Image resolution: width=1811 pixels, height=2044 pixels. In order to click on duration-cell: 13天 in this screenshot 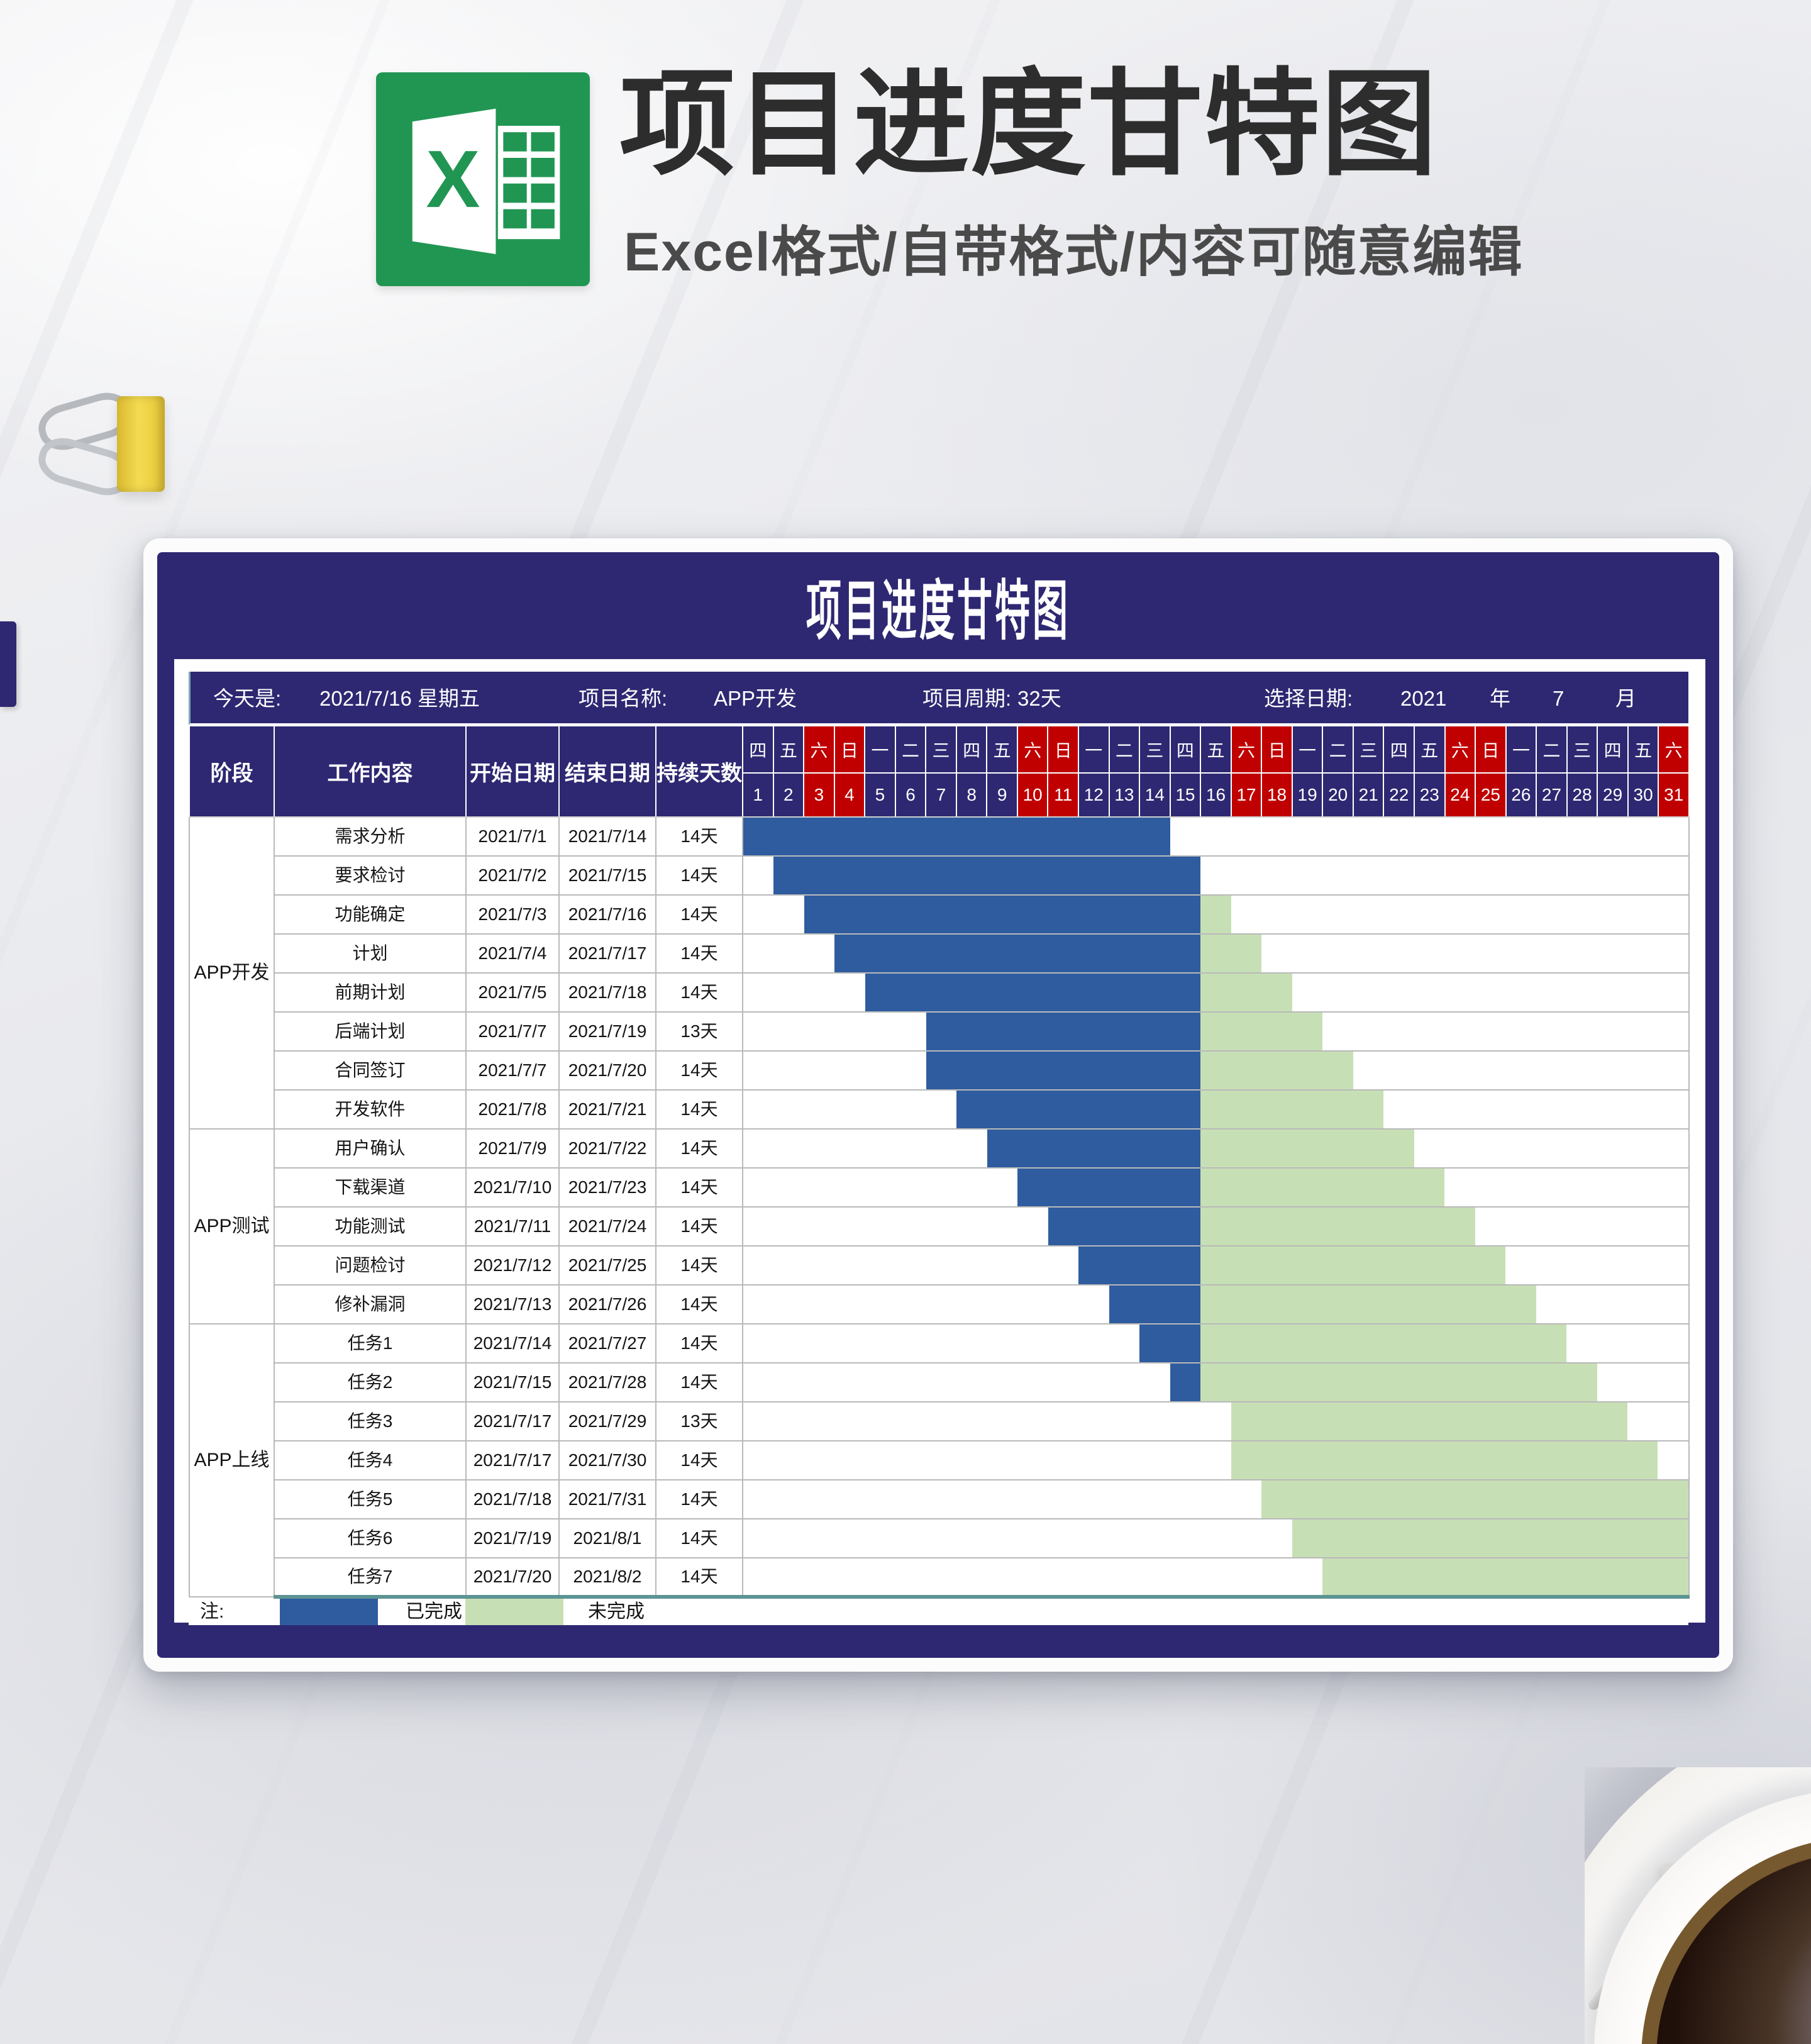, I will do `click(699, 1421)`.